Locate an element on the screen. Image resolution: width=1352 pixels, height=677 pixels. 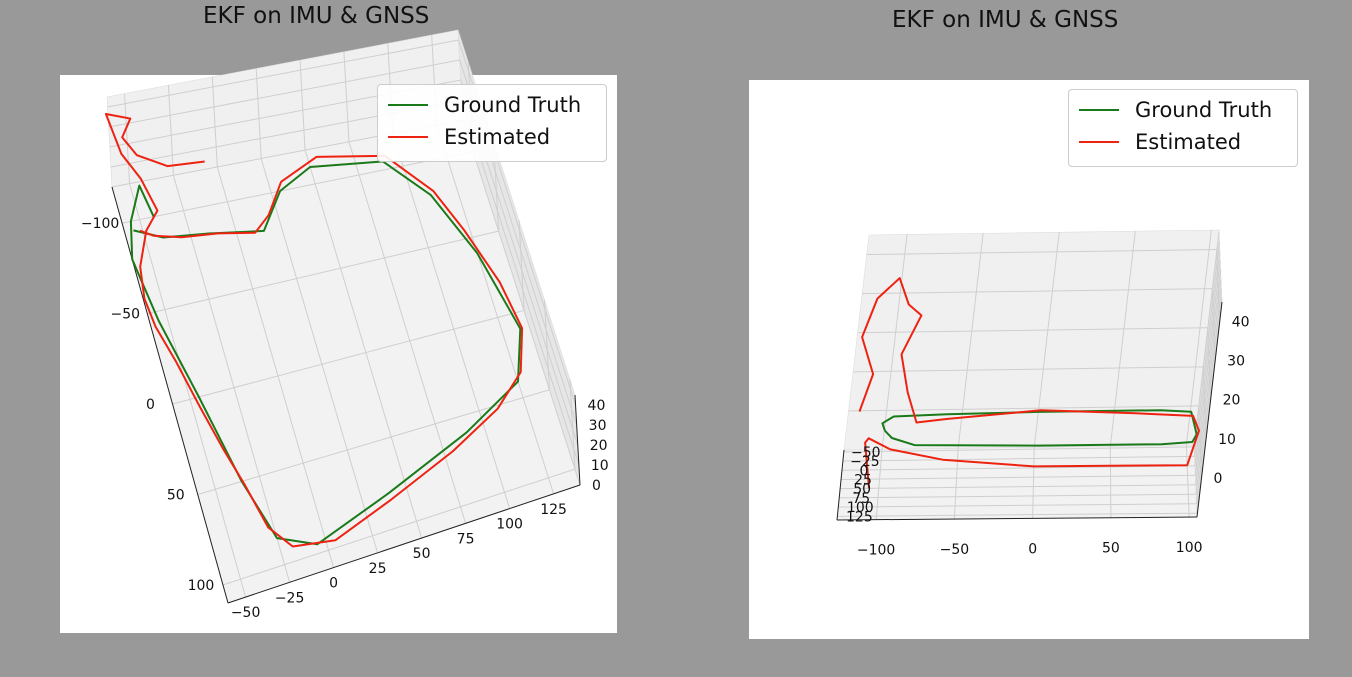
chart-2-y-axis-spine is located at coordinates (840, 485).